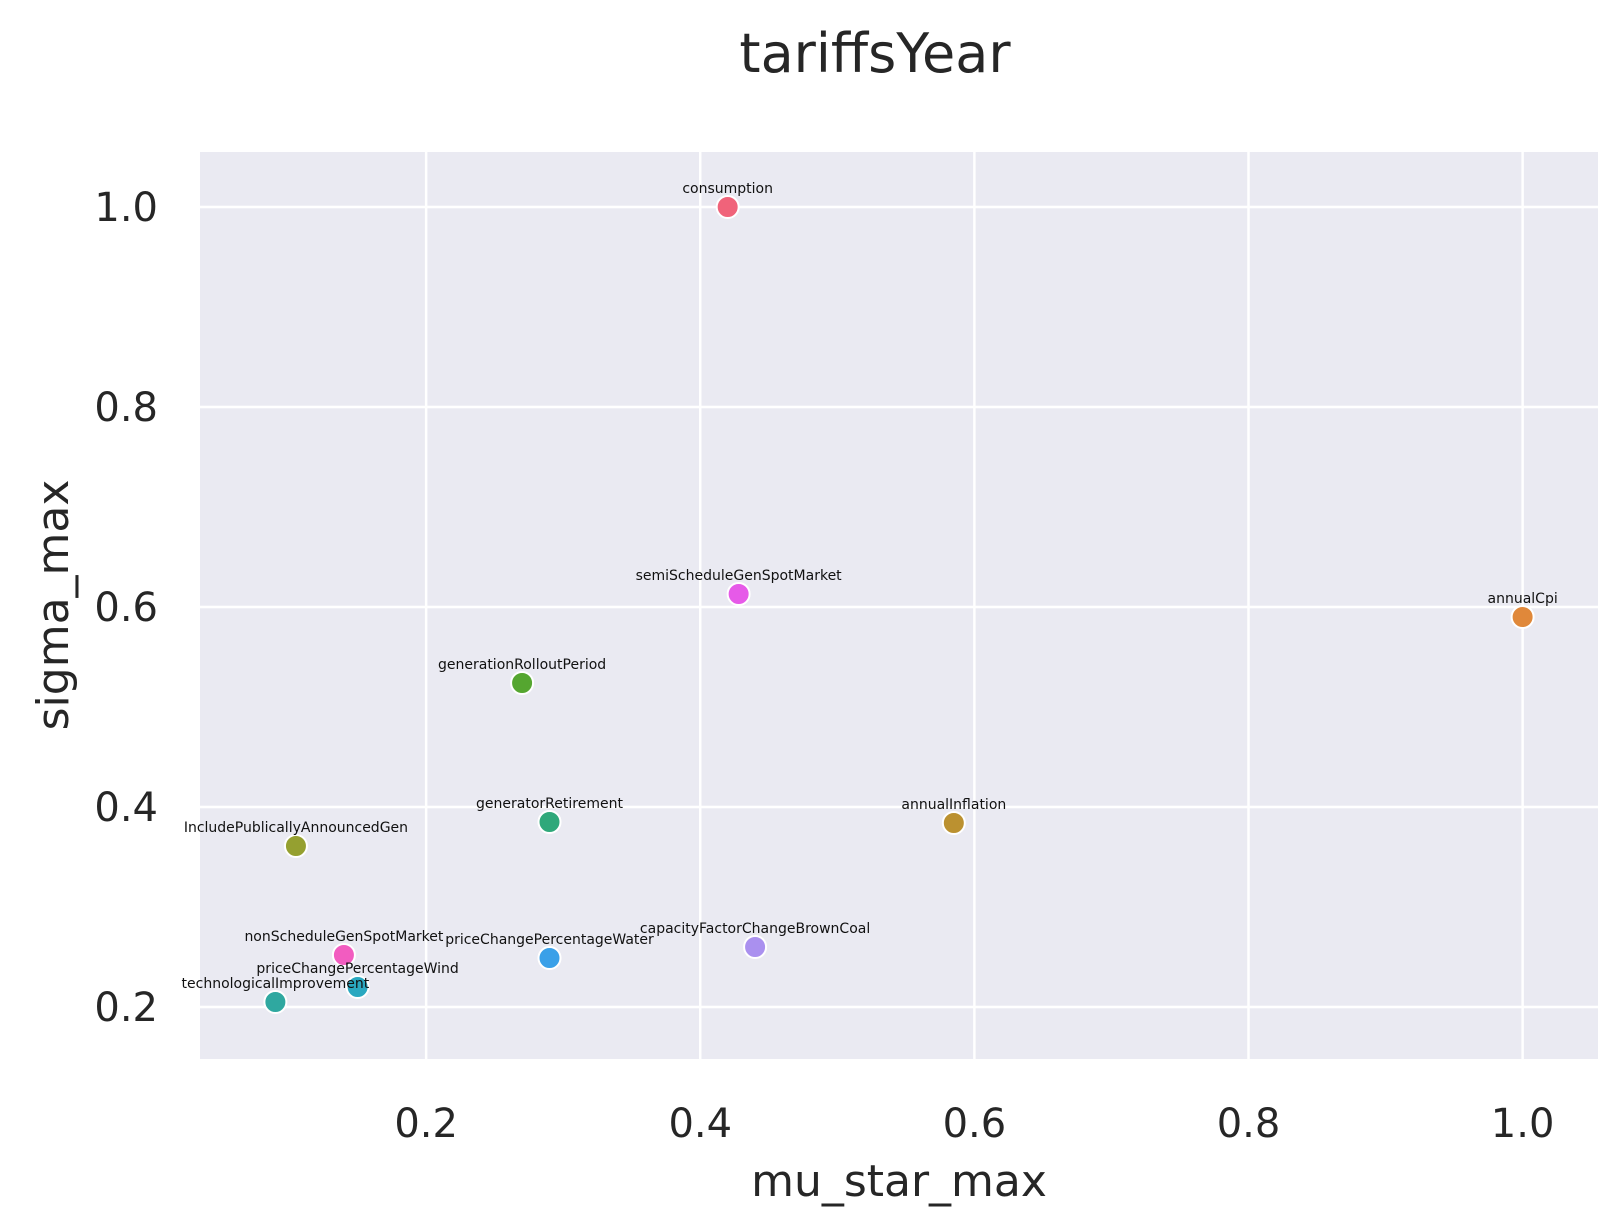 This screenshot has width=1621, height=1229. I want to click on point-label: semiScheduleGenSpotMarket, so click(739, 576).